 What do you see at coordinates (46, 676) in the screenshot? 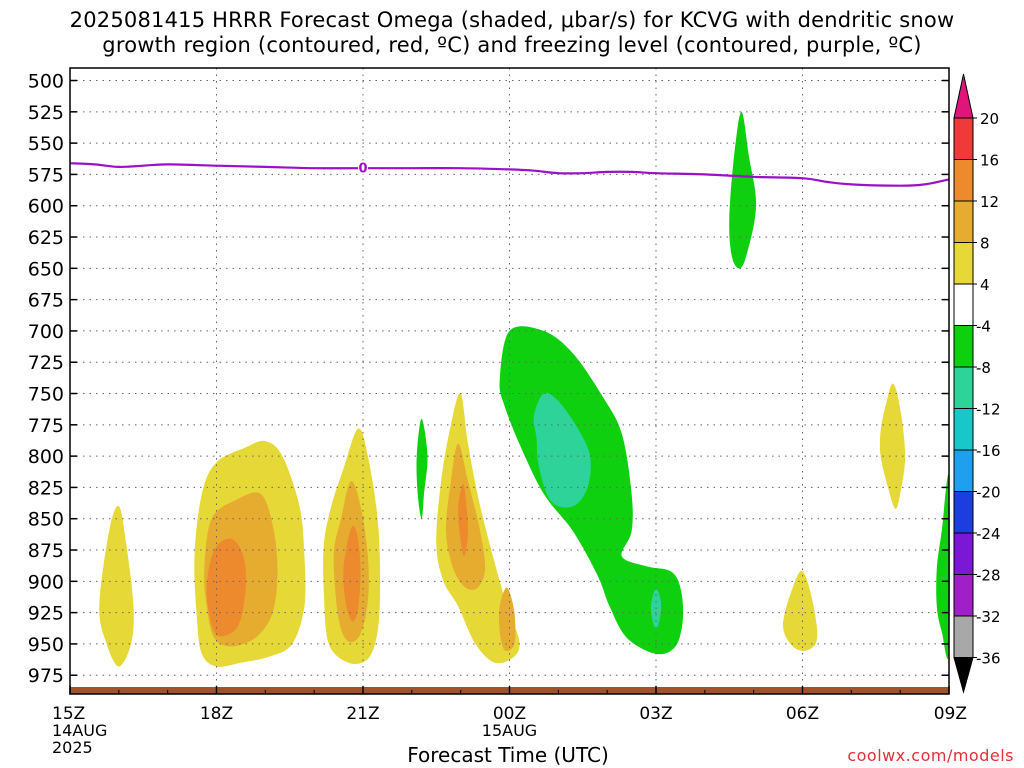
I see `y-tick-label-975: 975` at bounding box center [46, 676].